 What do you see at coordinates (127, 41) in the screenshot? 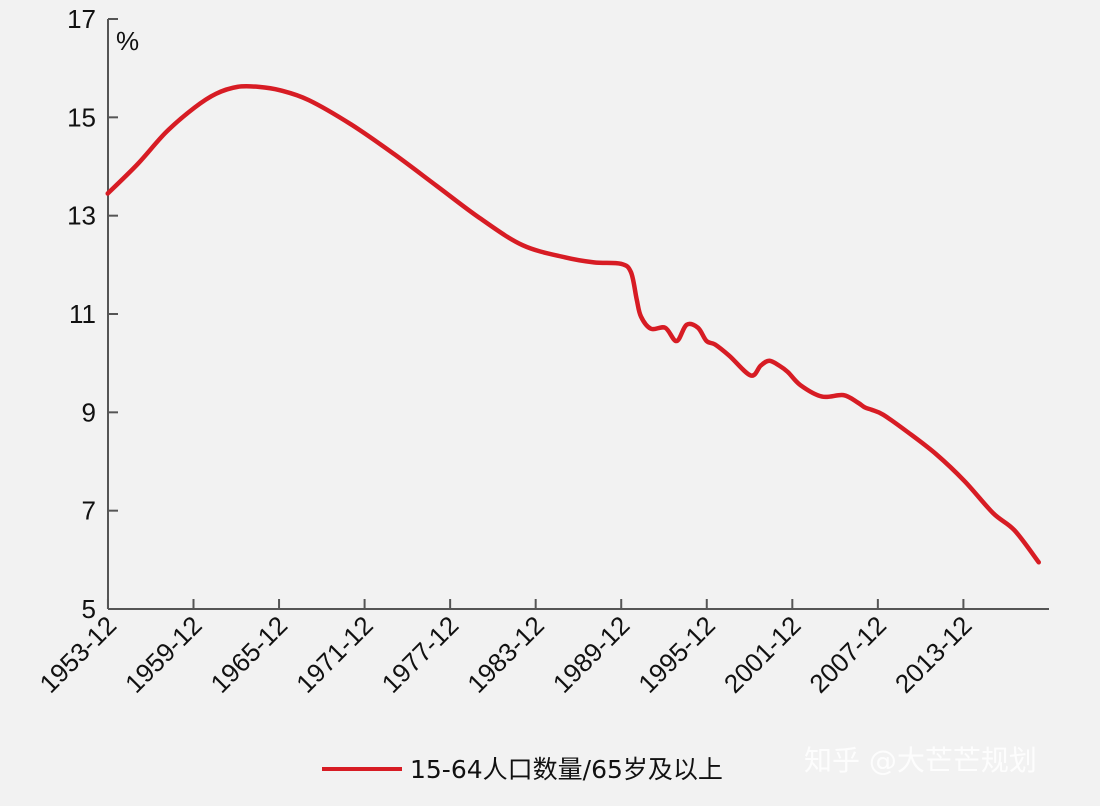
I see `y-unit-label: %` at bounding box center [127, 41].